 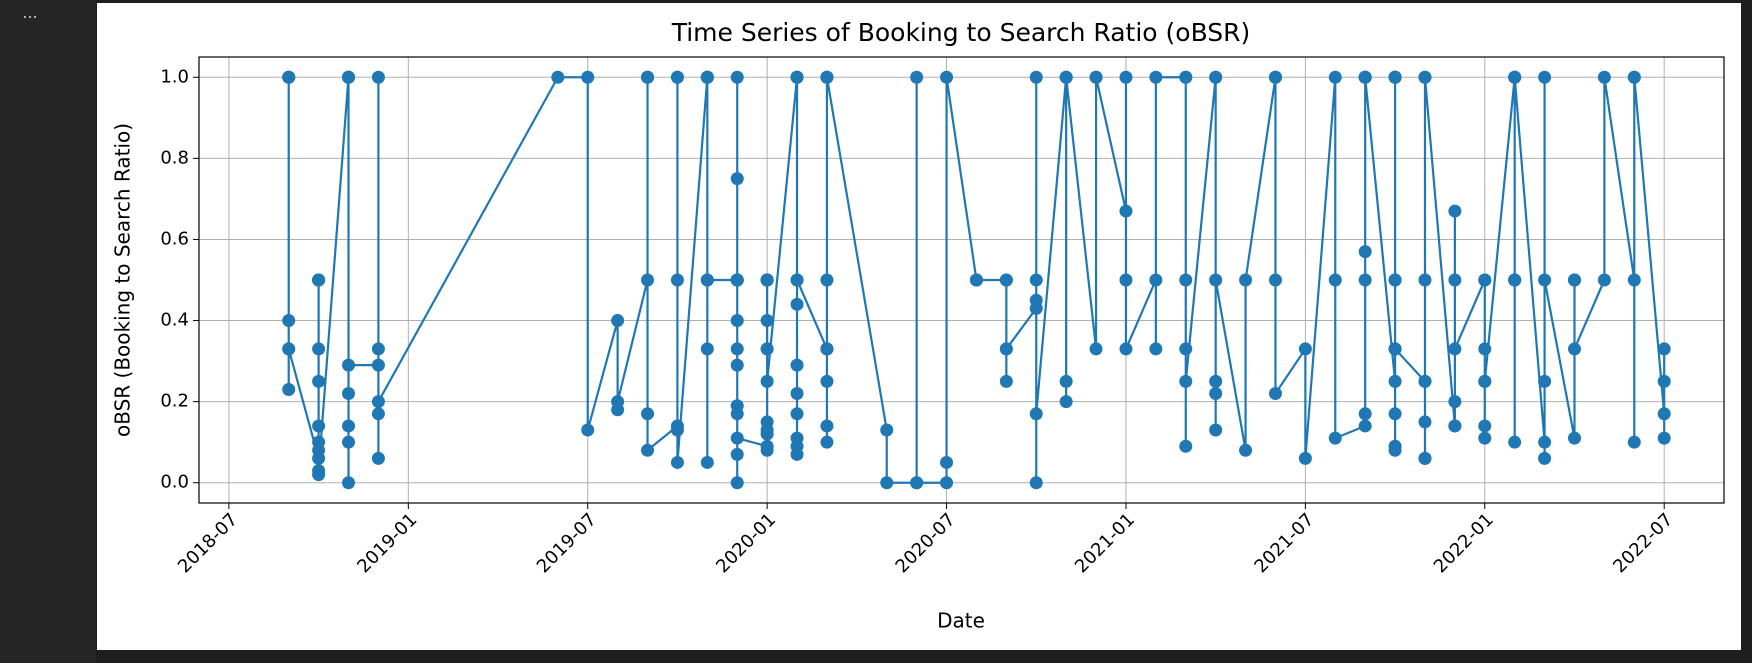 I want to click on y-tick-label: 0.6, so click(x=174, y=238).